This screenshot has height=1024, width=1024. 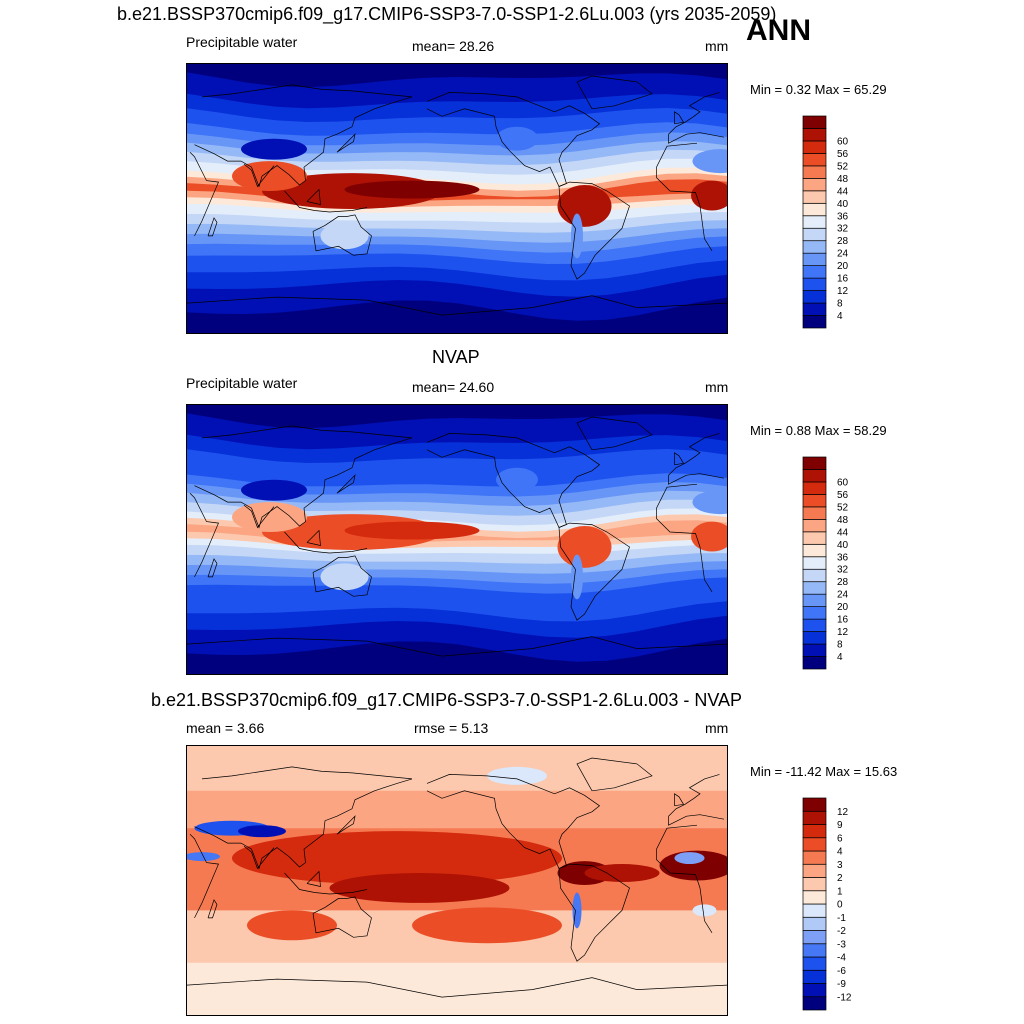 I want to click on colorbar2-tick-label: 16, so click(x=843, y=620).